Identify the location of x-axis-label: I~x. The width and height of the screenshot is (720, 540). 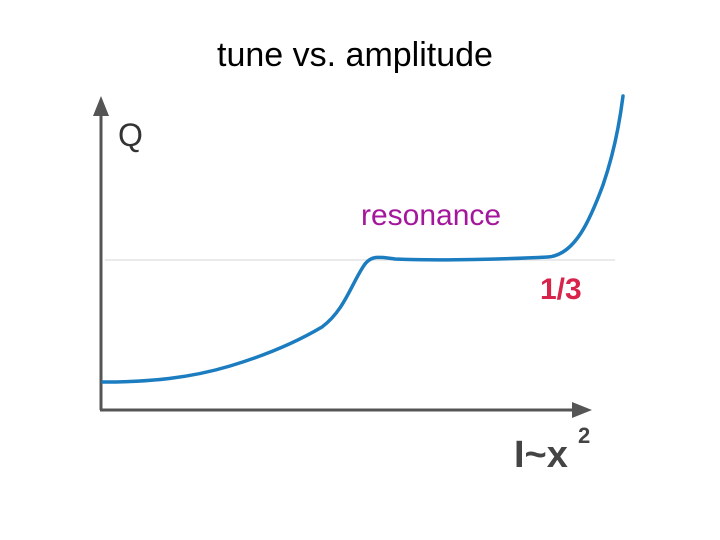
(541, 455).